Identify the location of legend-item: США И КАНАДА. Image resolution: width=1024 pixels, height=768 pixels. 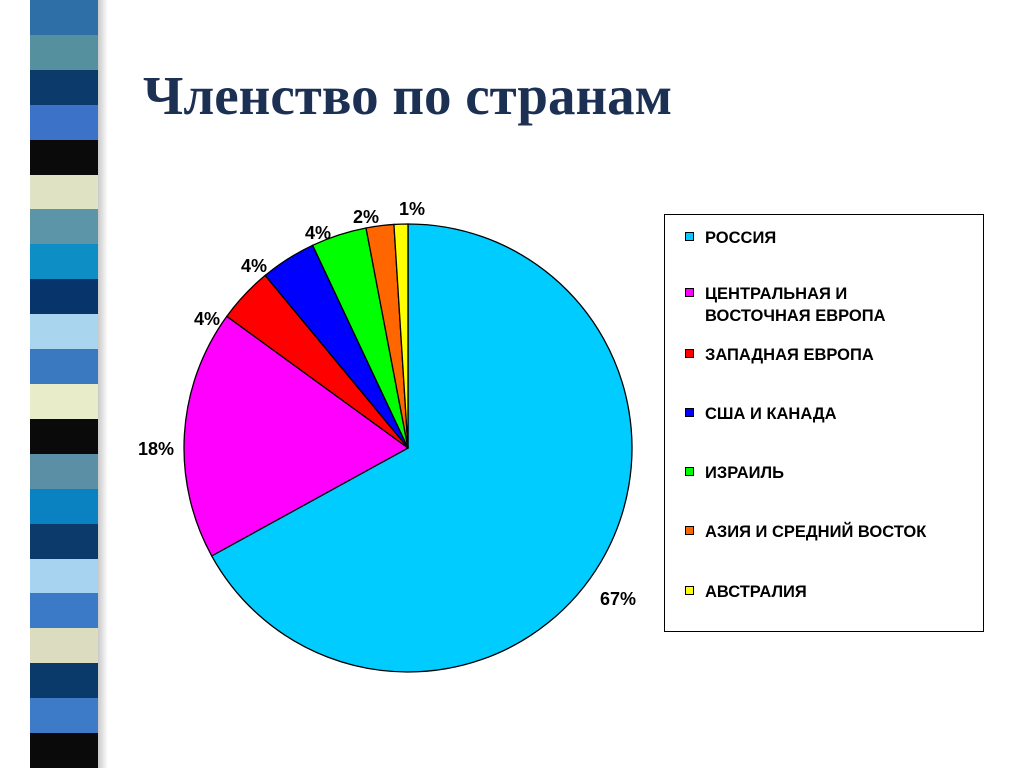
(831, 414).